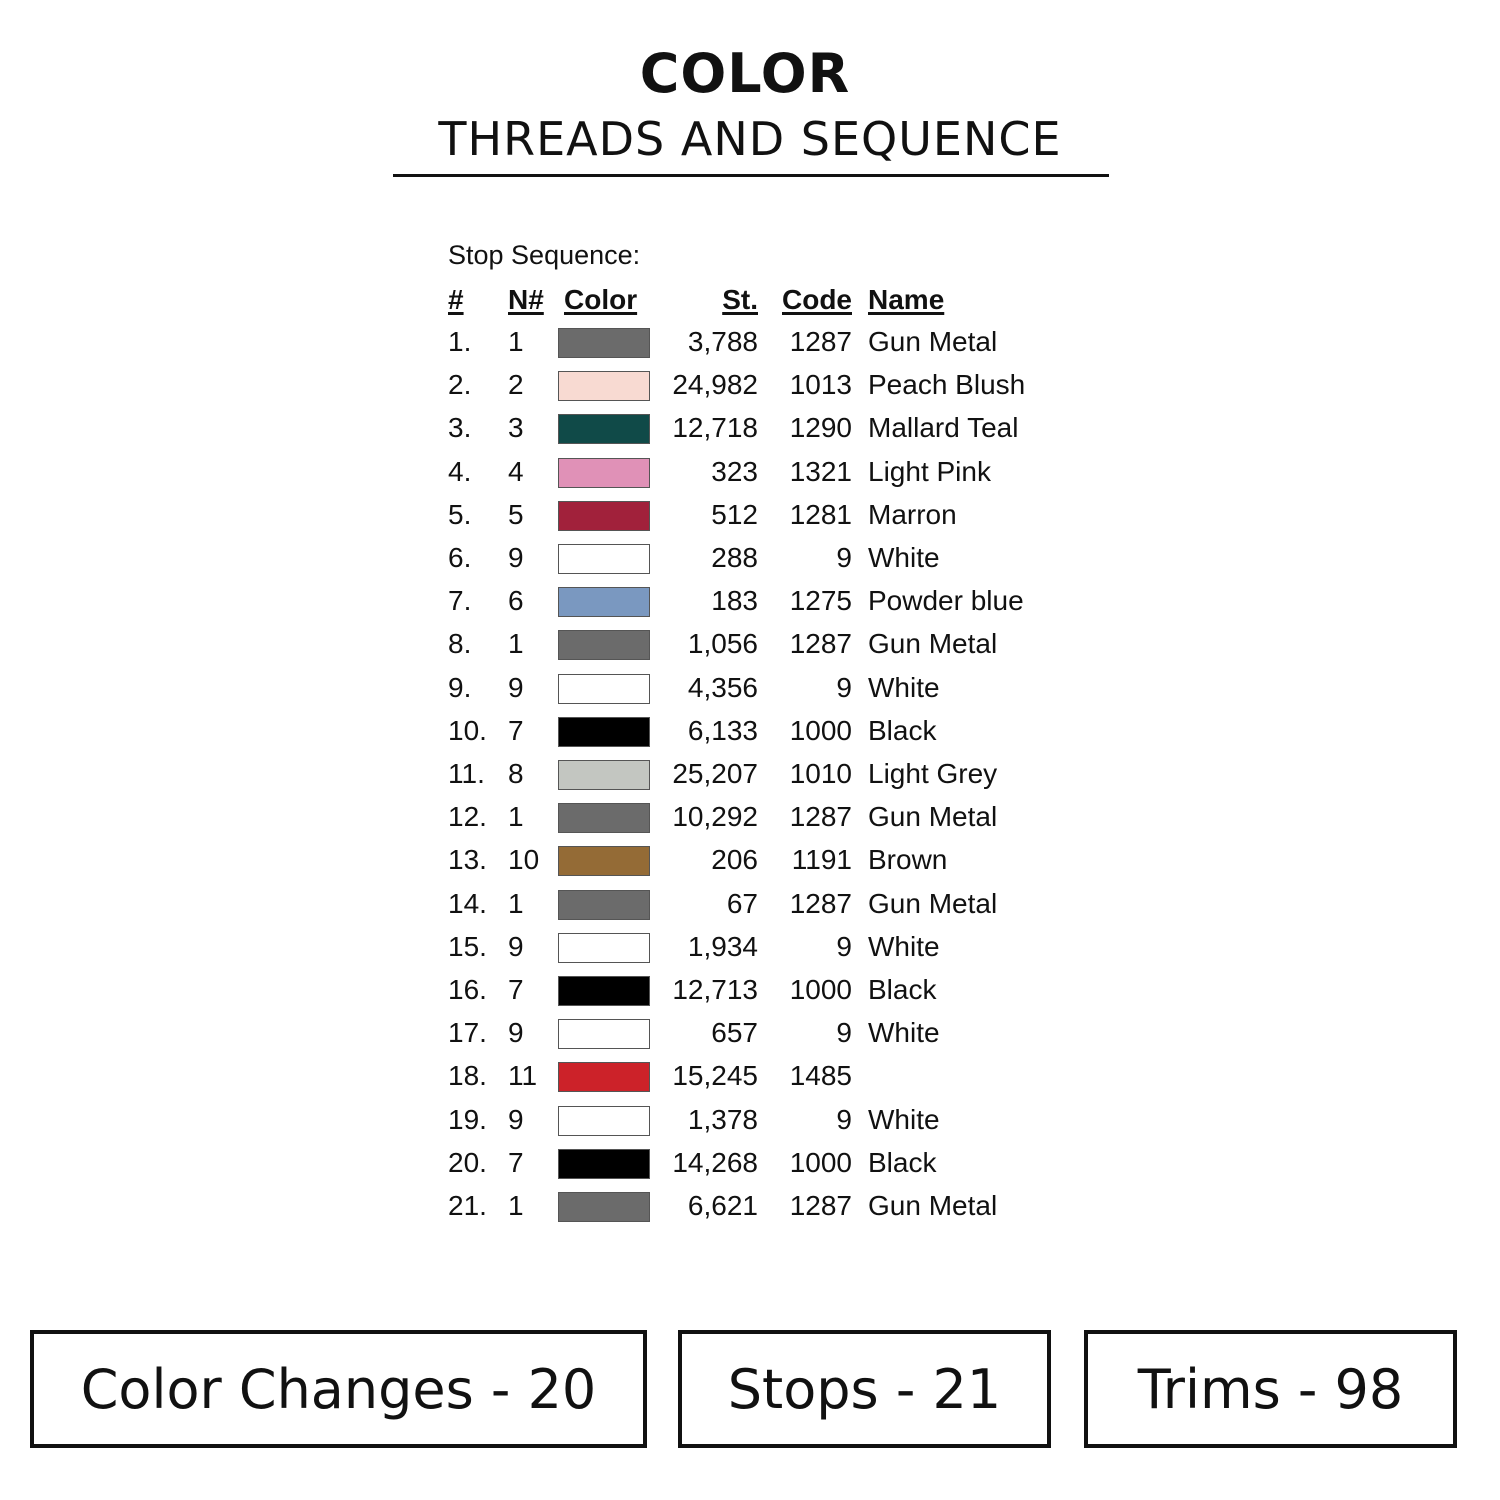 The height and width of the screenshot is (1500, 1500). What do you see at coordinates (516, 773) in the screenshot?
I see `row-needle: 8` at bounding box center [516, 773].